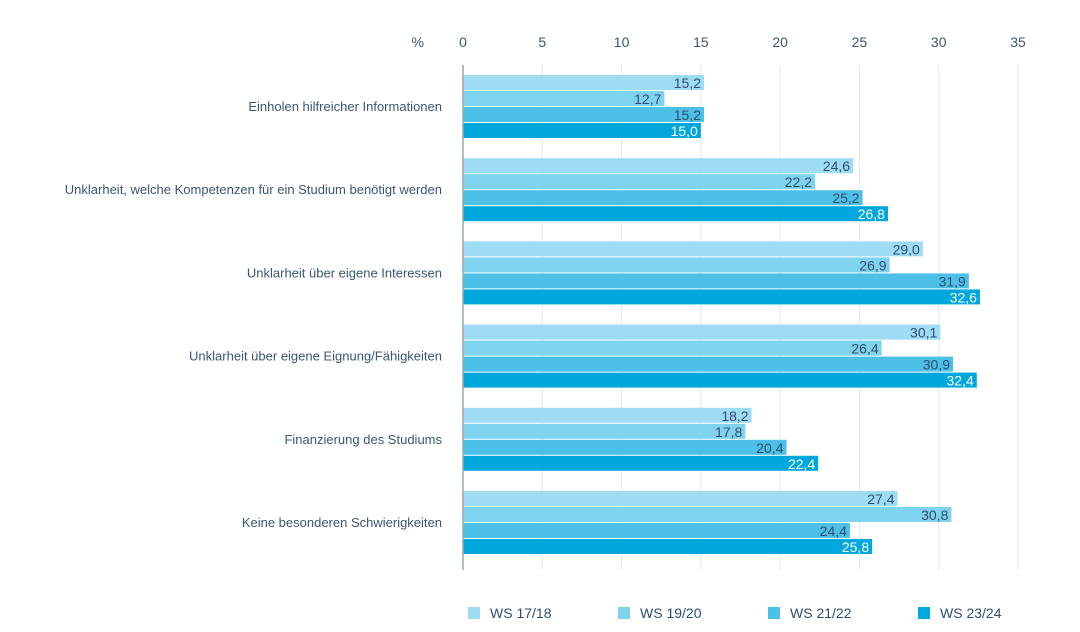 This screenshot has width=1080, height=632. What do you see at coordinates (871, 214) in the screenshot?
I see `data-label: 26,8` at bounding box center [871, 214].